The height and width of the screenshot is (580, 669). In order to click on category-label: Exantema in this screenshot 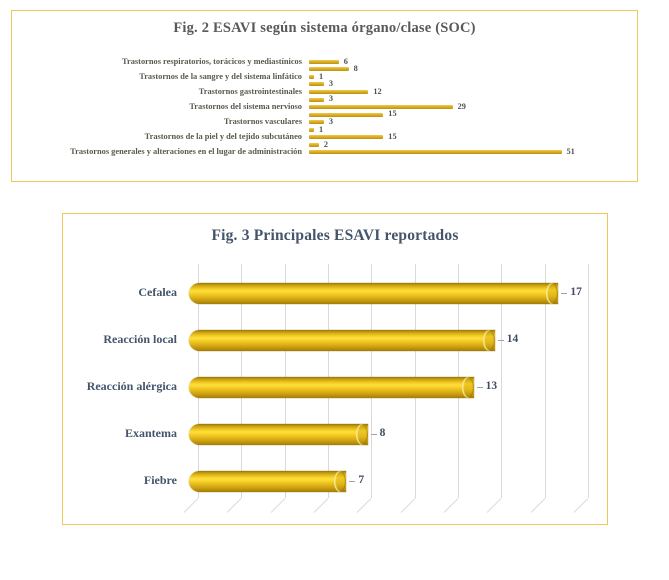, I will do `click(151, 433)`.